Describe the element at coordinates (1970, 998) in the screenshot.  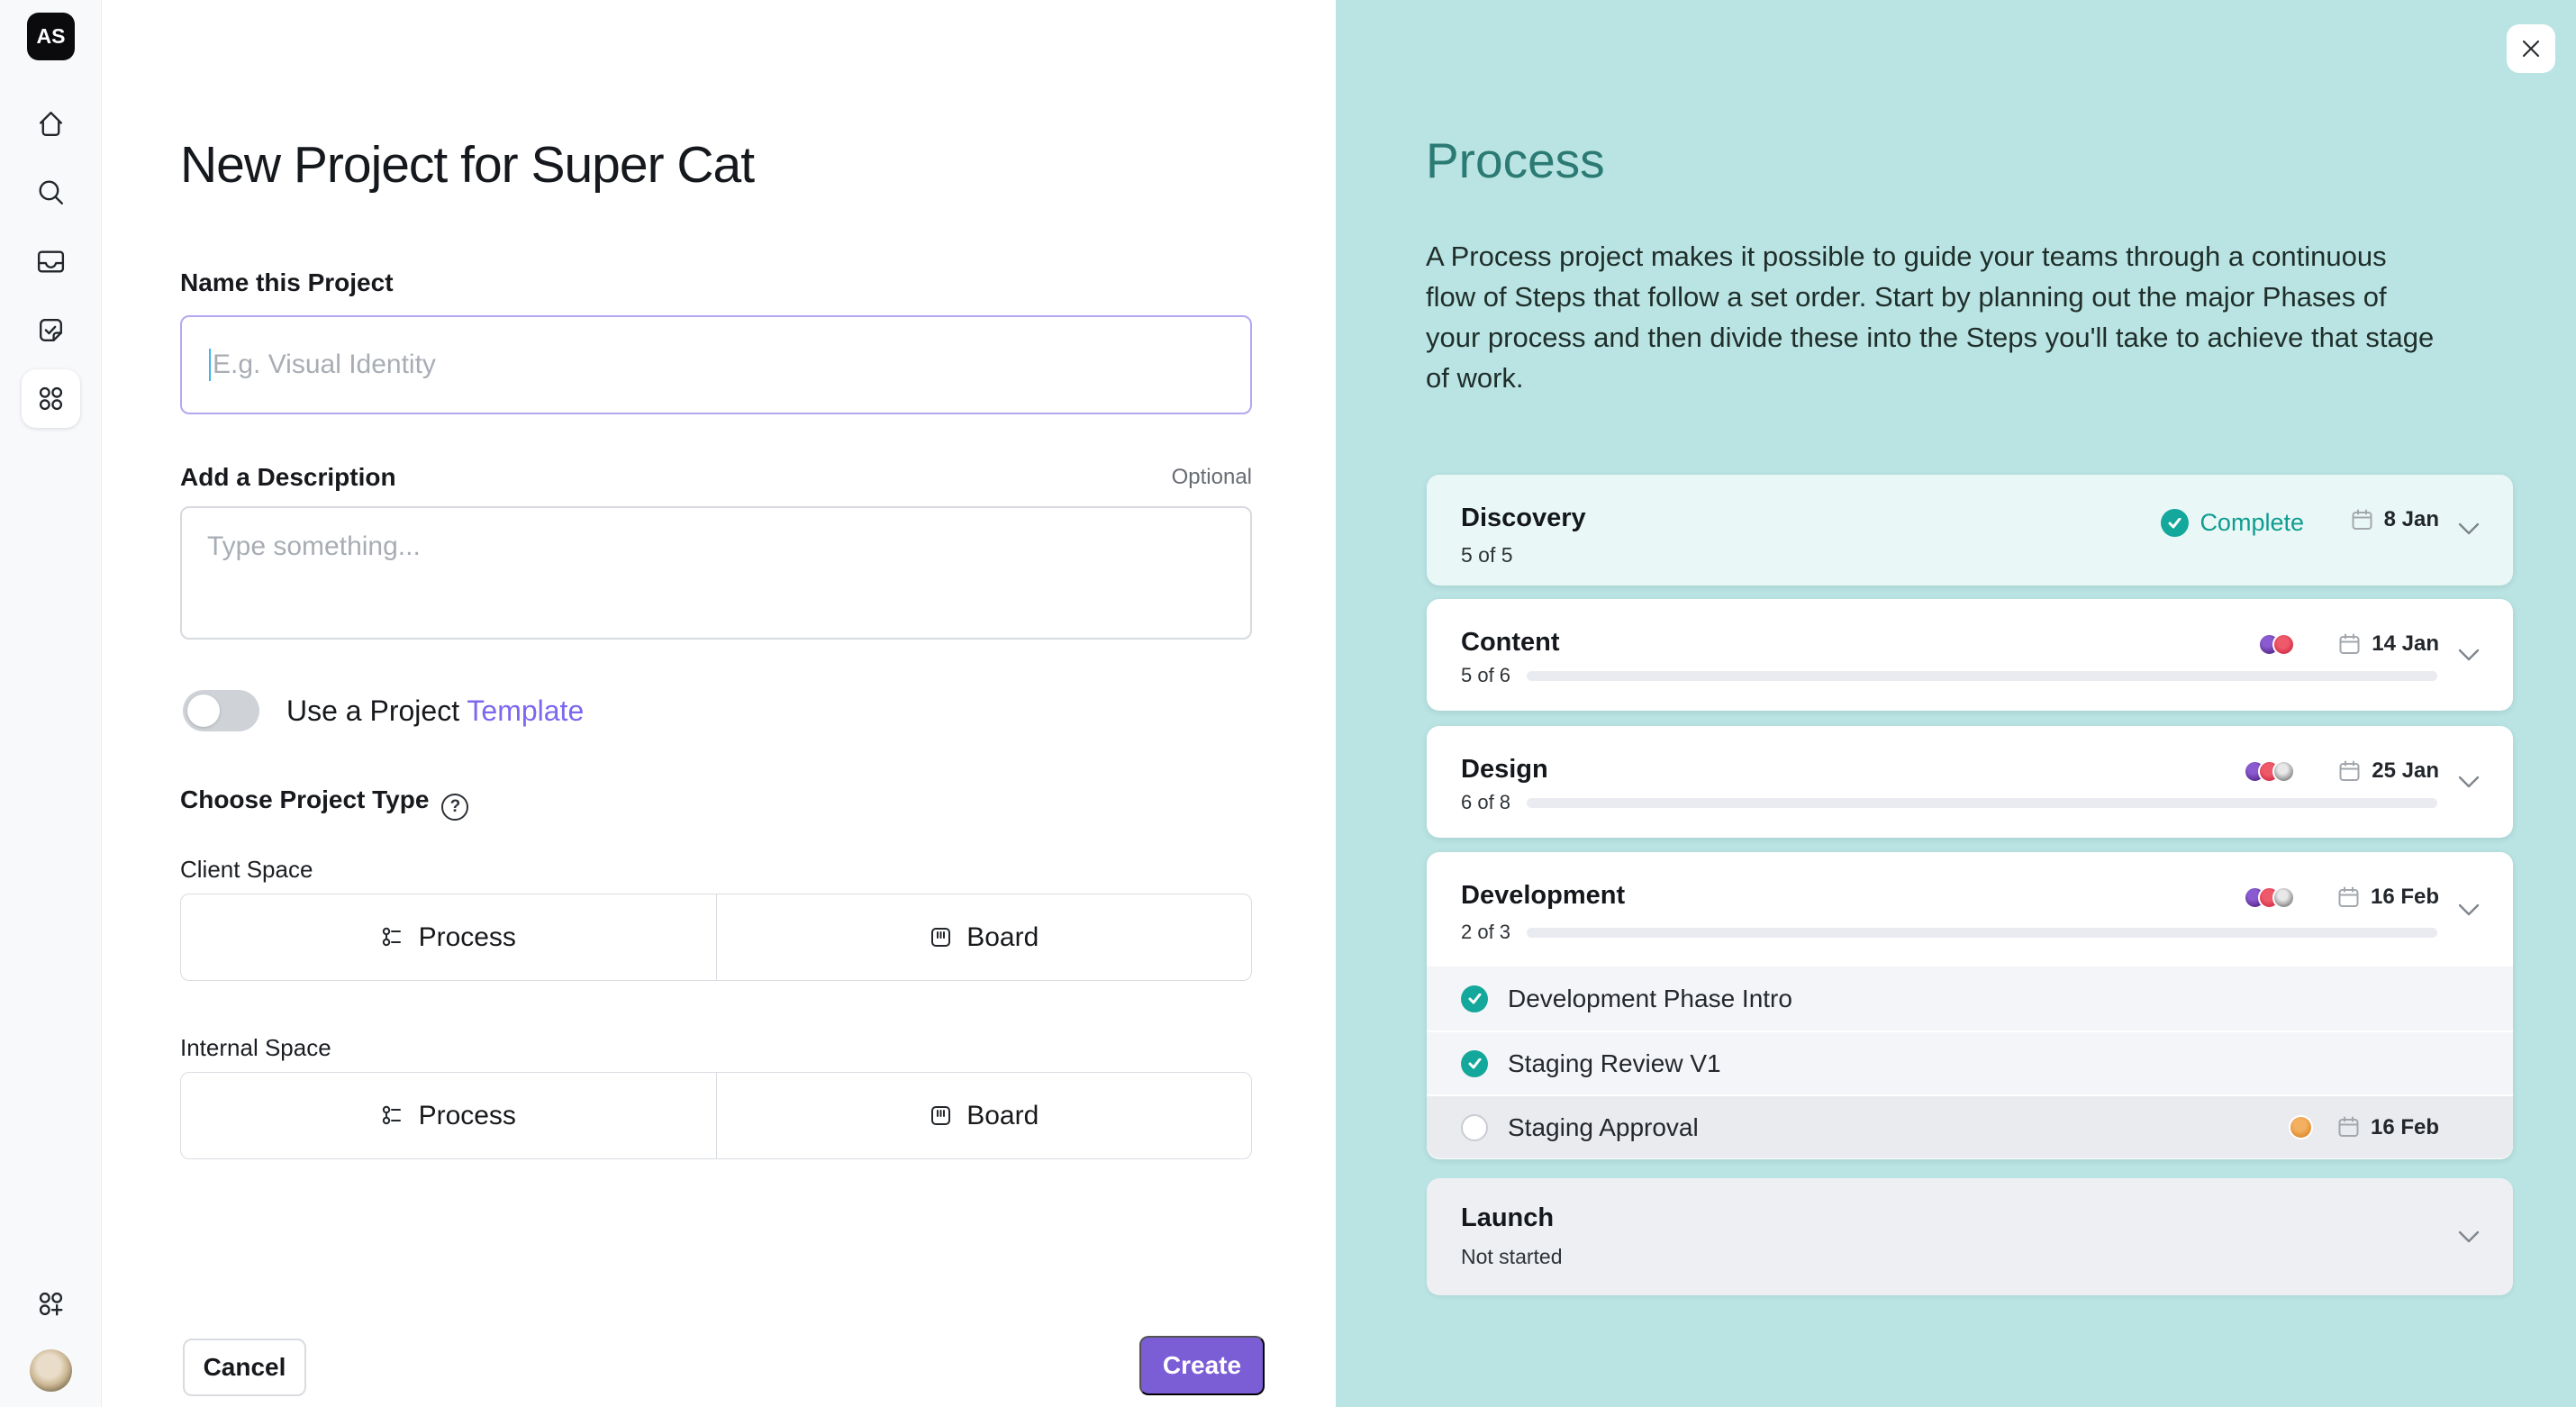
I see `step-row-development-phase-intro: Development Phase Intro` at that location.